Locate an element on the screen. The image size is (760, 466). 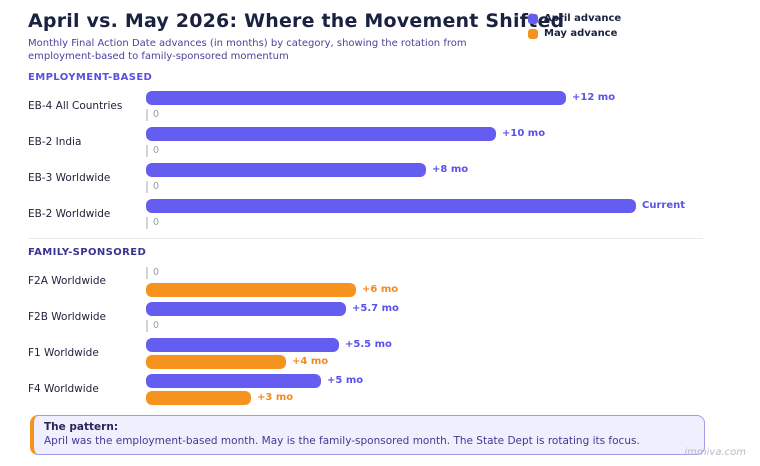
chart-row: EB-2 Worldwide Current 0 is located at coordinates (394, 214).